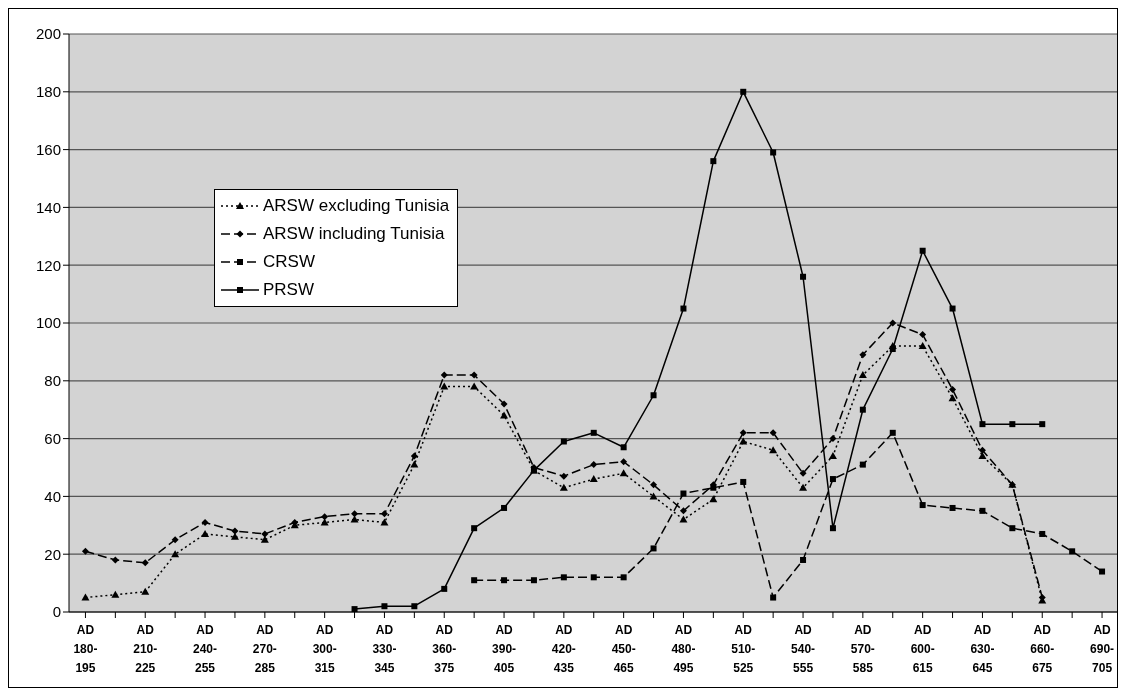 This screenshot has width=1121, height=693. What do you see at coordinates (48, 149) in the screenshot?
I see `y-tick-label: 160` at bounding box center [48, 149].